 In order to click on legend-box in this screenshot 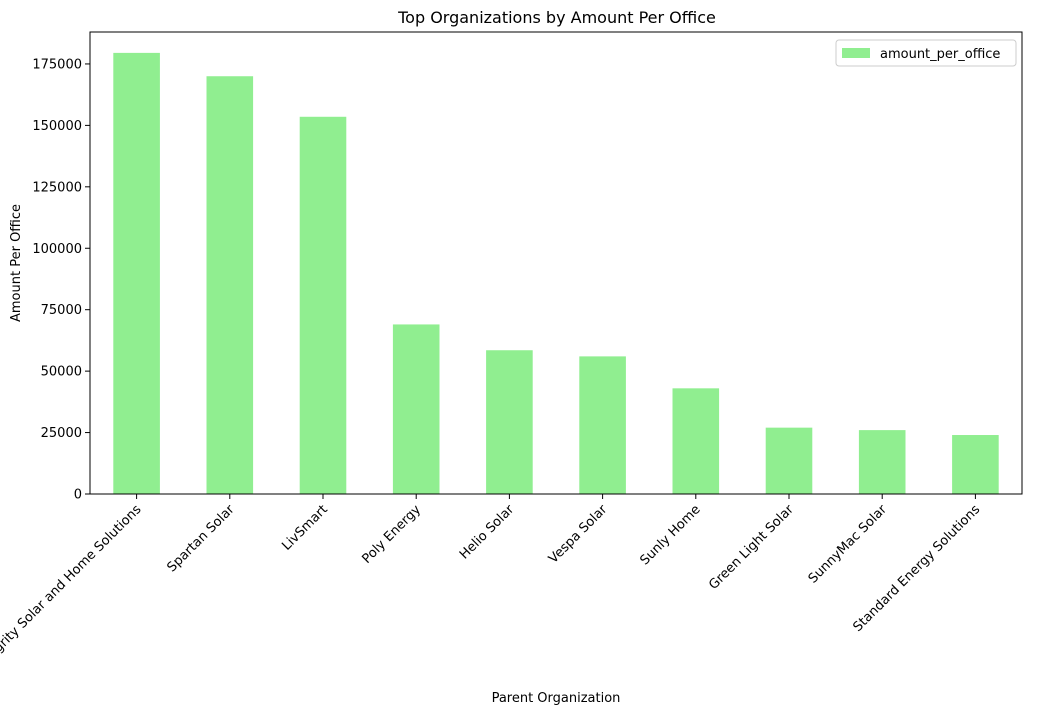, I will do `click(926, 53)`.